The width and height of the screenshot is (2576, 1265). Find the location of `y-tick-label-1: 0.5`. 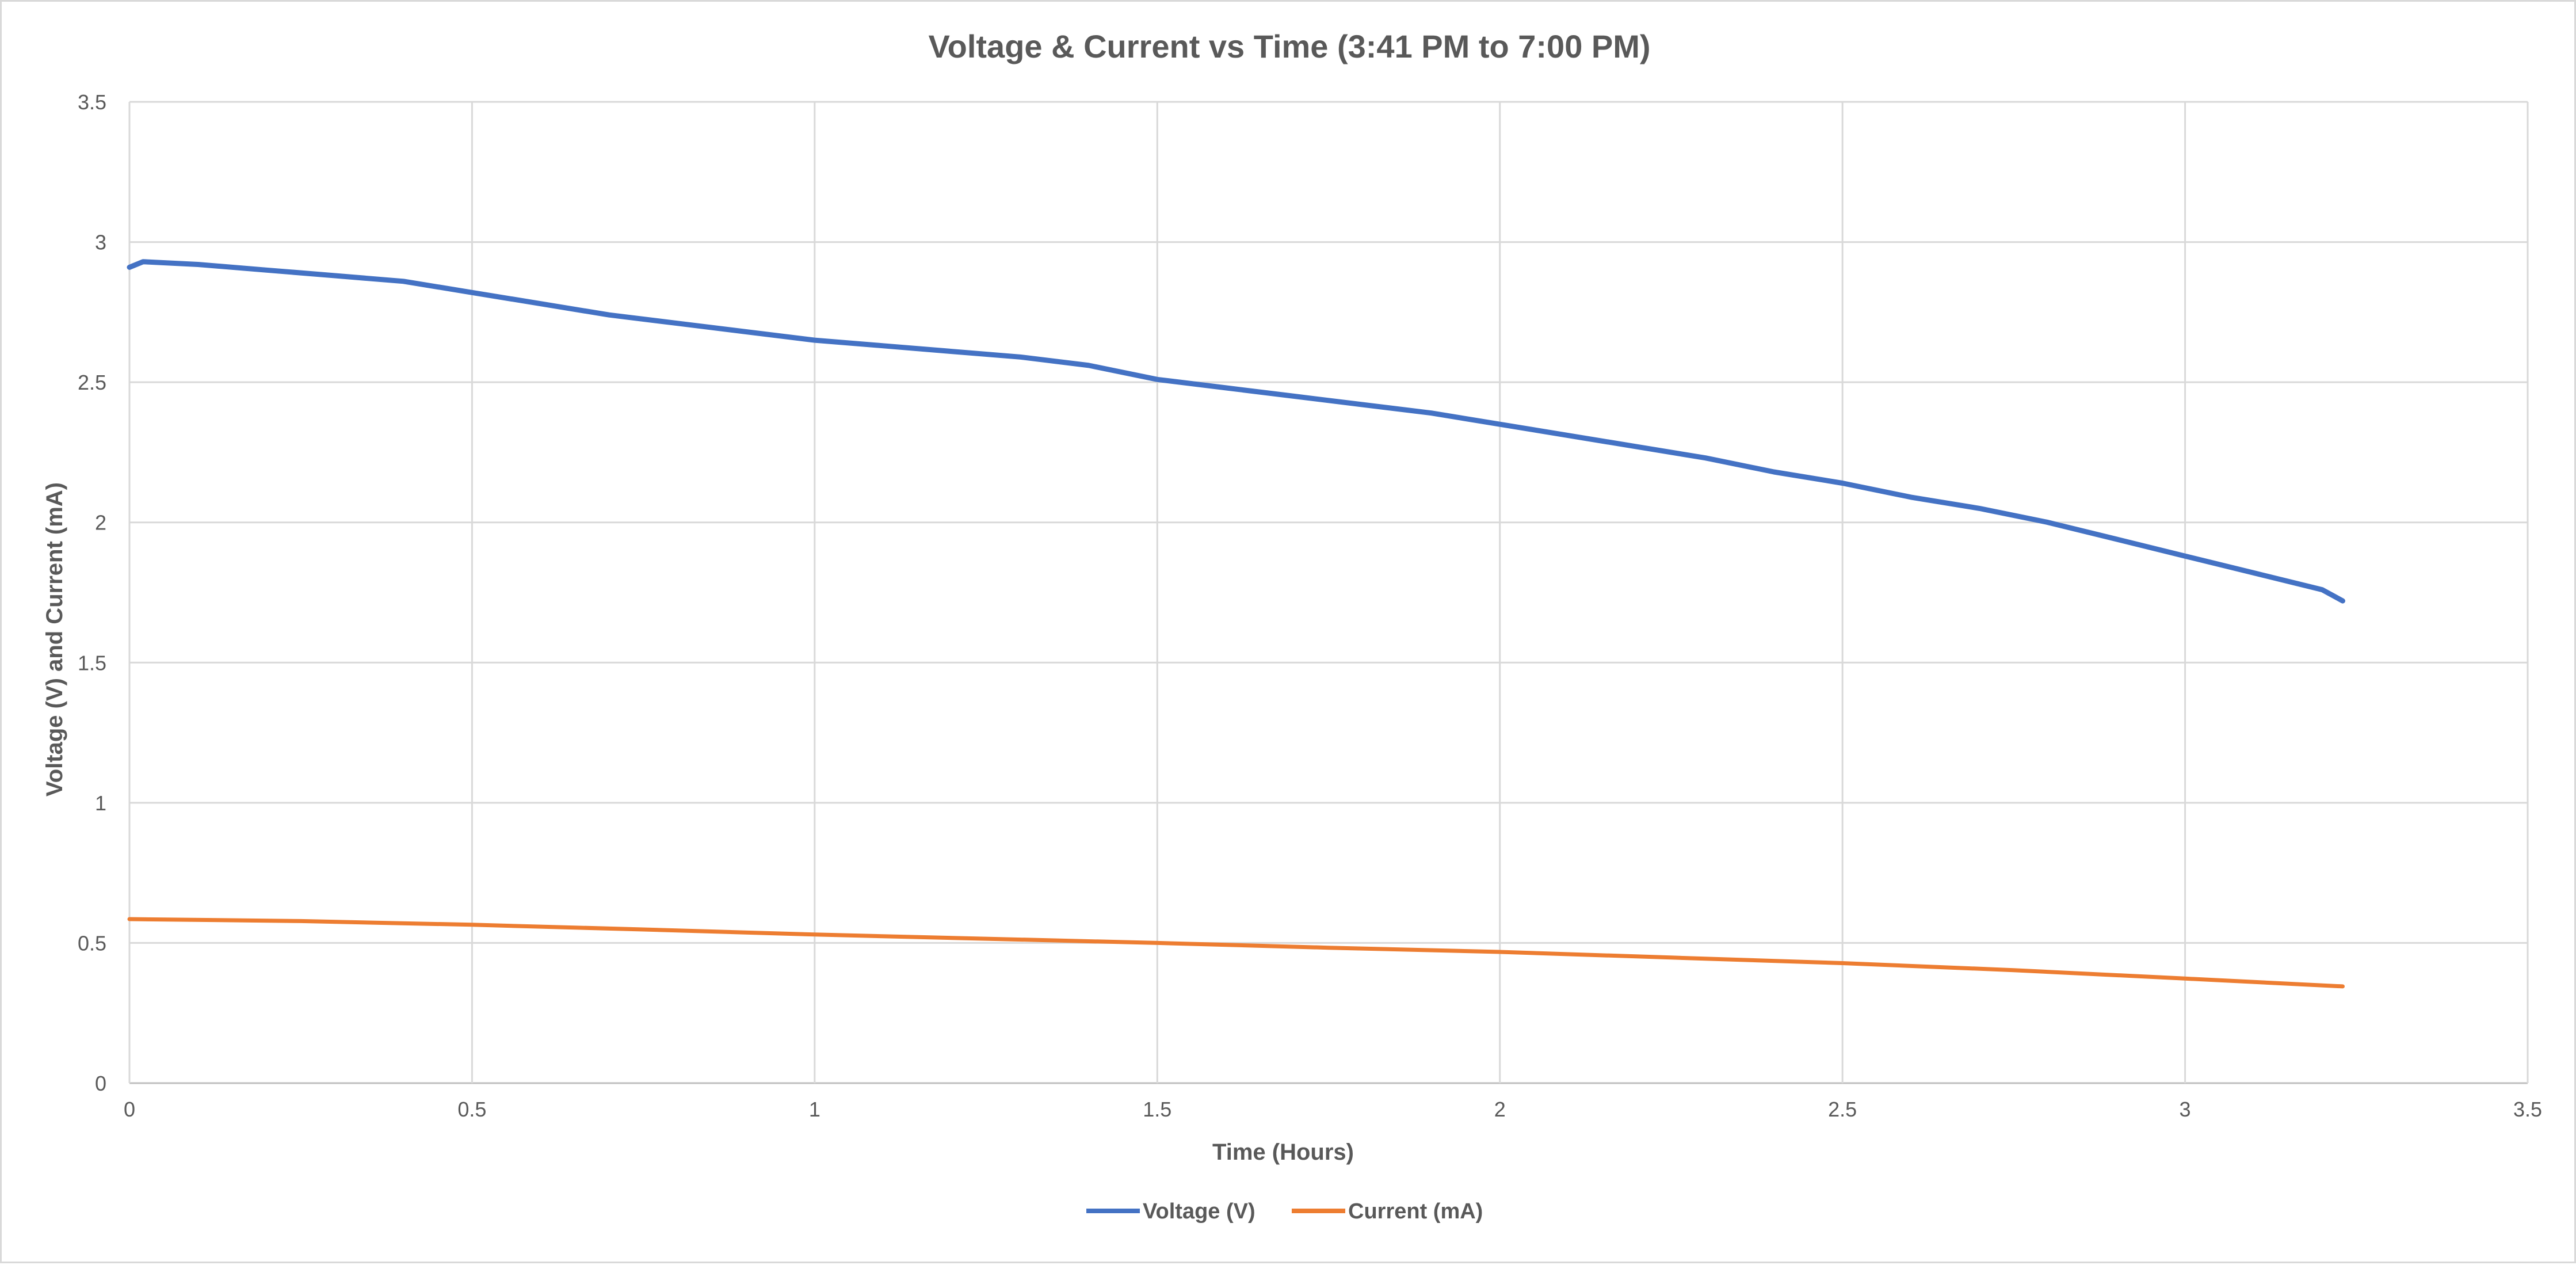

y-tick-label-1: 0.5 is located at coordinates (92, 943).